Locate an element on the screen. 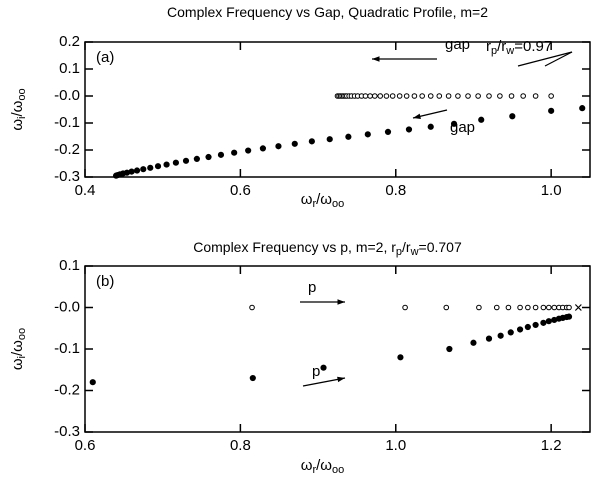  x-tick-label: 1.0 is located at coordinates (395, 445).